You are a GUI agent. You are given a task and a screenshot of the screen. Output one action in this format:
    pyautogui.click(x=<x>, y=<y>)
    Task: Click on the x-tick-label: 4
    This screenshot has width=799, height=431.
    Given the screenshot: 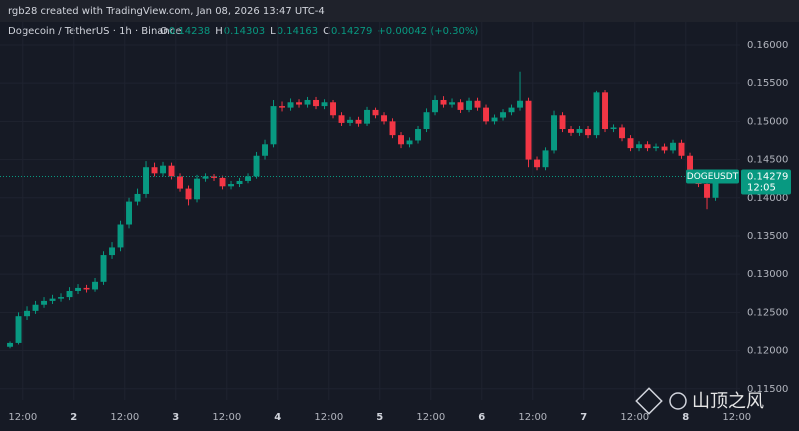 What is the action you would take?
    pyautogui.click(x=277, y=417)
    